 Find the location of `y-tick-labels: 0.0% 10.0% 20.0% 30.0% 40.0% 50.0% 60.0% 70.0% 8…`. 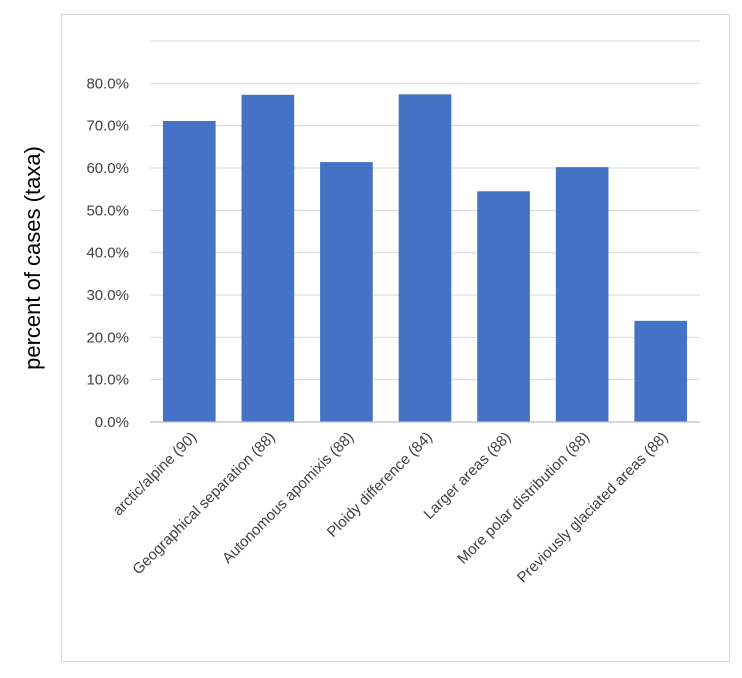

y-tick-labels: 0.0% 10.0% 20.0% 30.0% 40.0% 50.0% 60.0% 70.0% 8… is located at coordinates (107, 253).